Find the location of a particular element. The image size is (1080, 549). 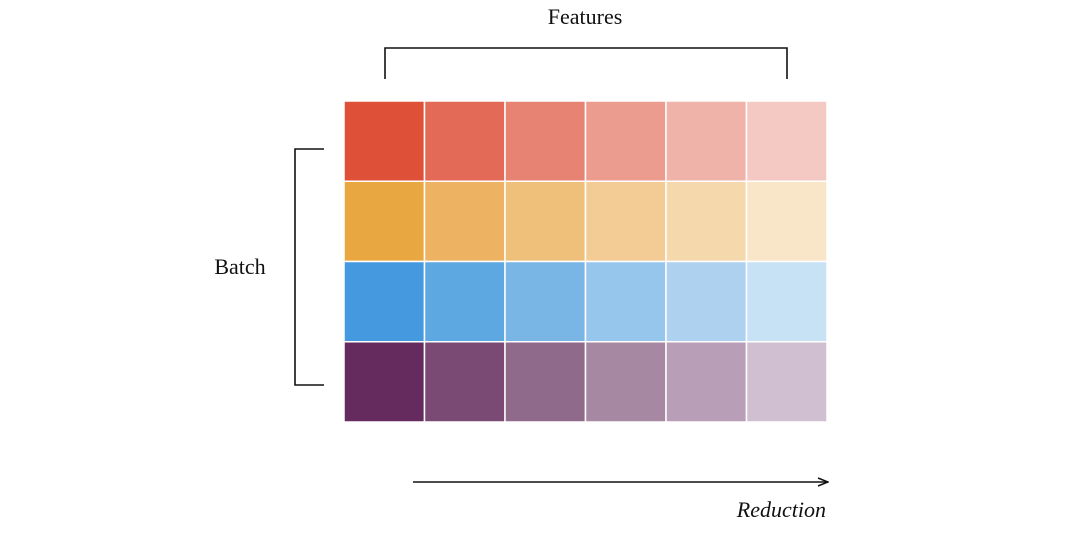

features-bracket is located at coordinates (586, 63).